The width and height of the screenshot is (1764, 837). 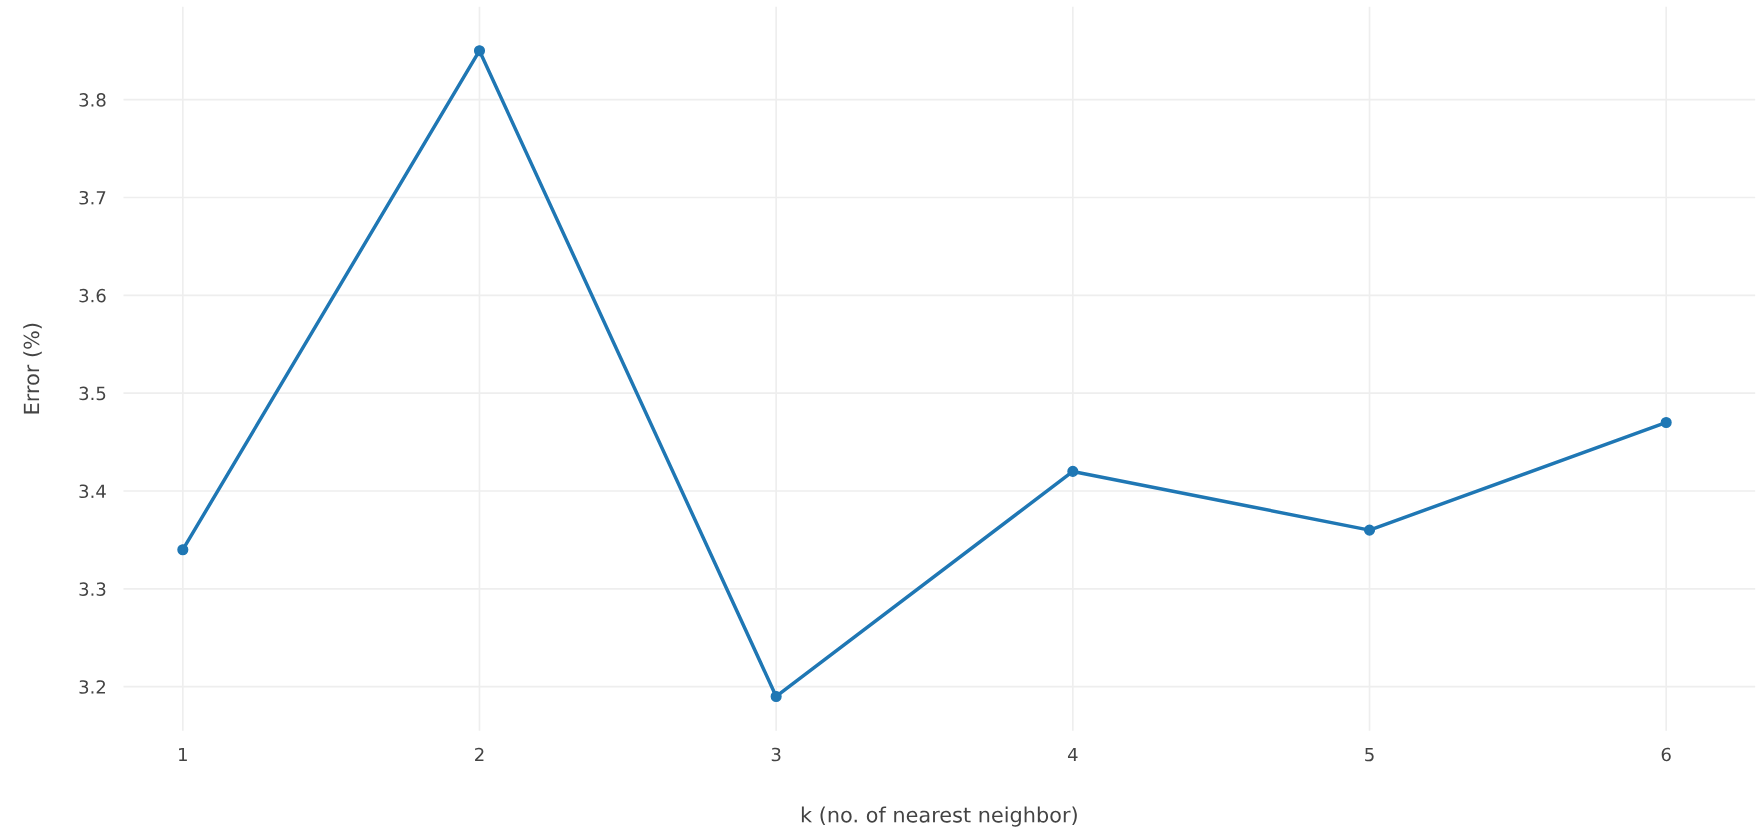 I want to click on x-tick-label: 1, so click(x=183, y=754).